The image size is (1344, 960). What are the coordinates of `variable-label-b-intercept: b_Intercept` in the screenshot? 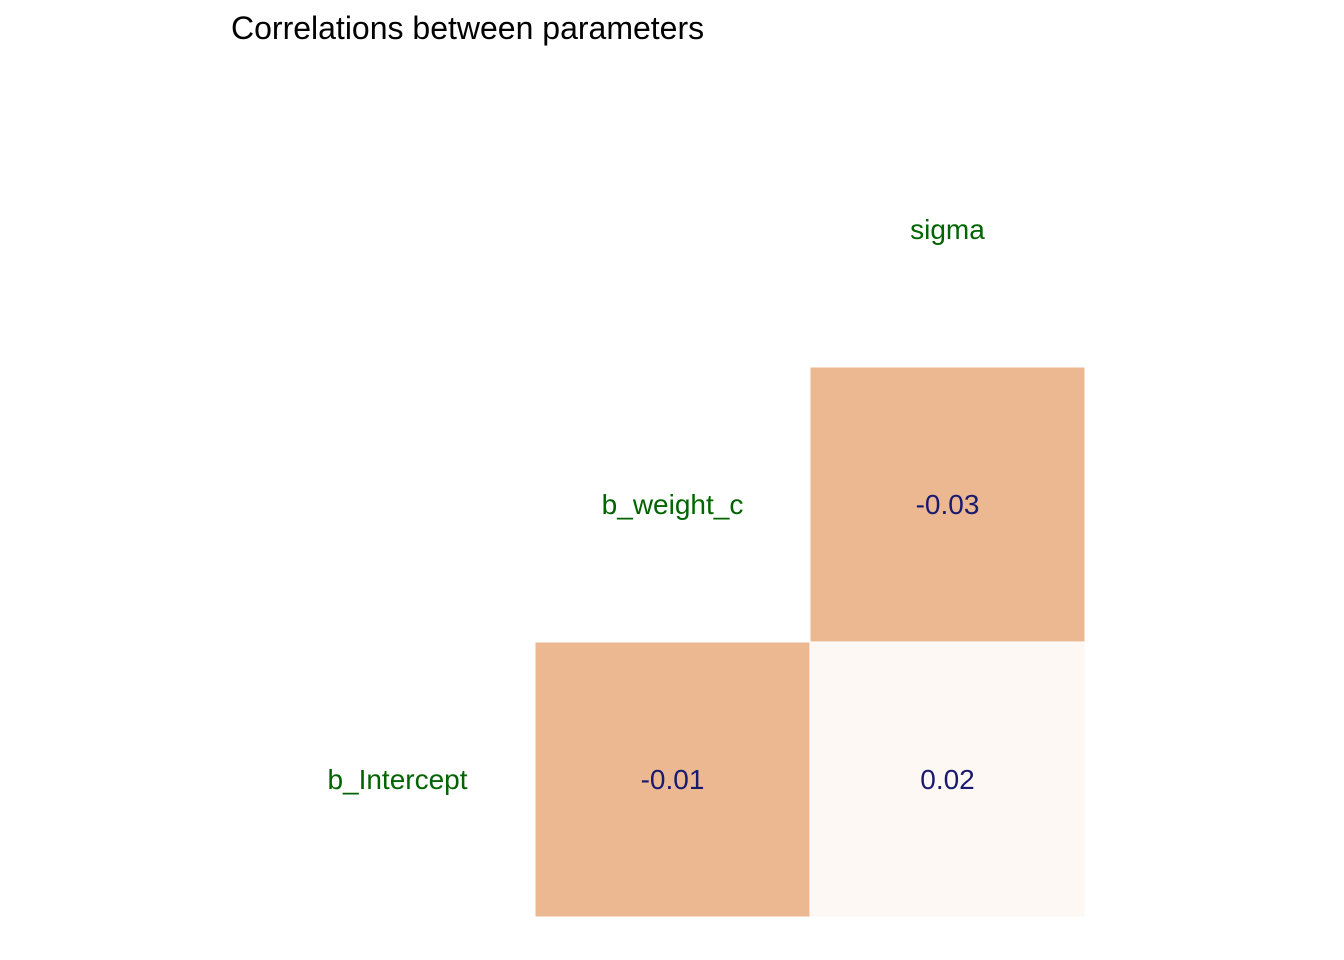 It's located at (397, 779).